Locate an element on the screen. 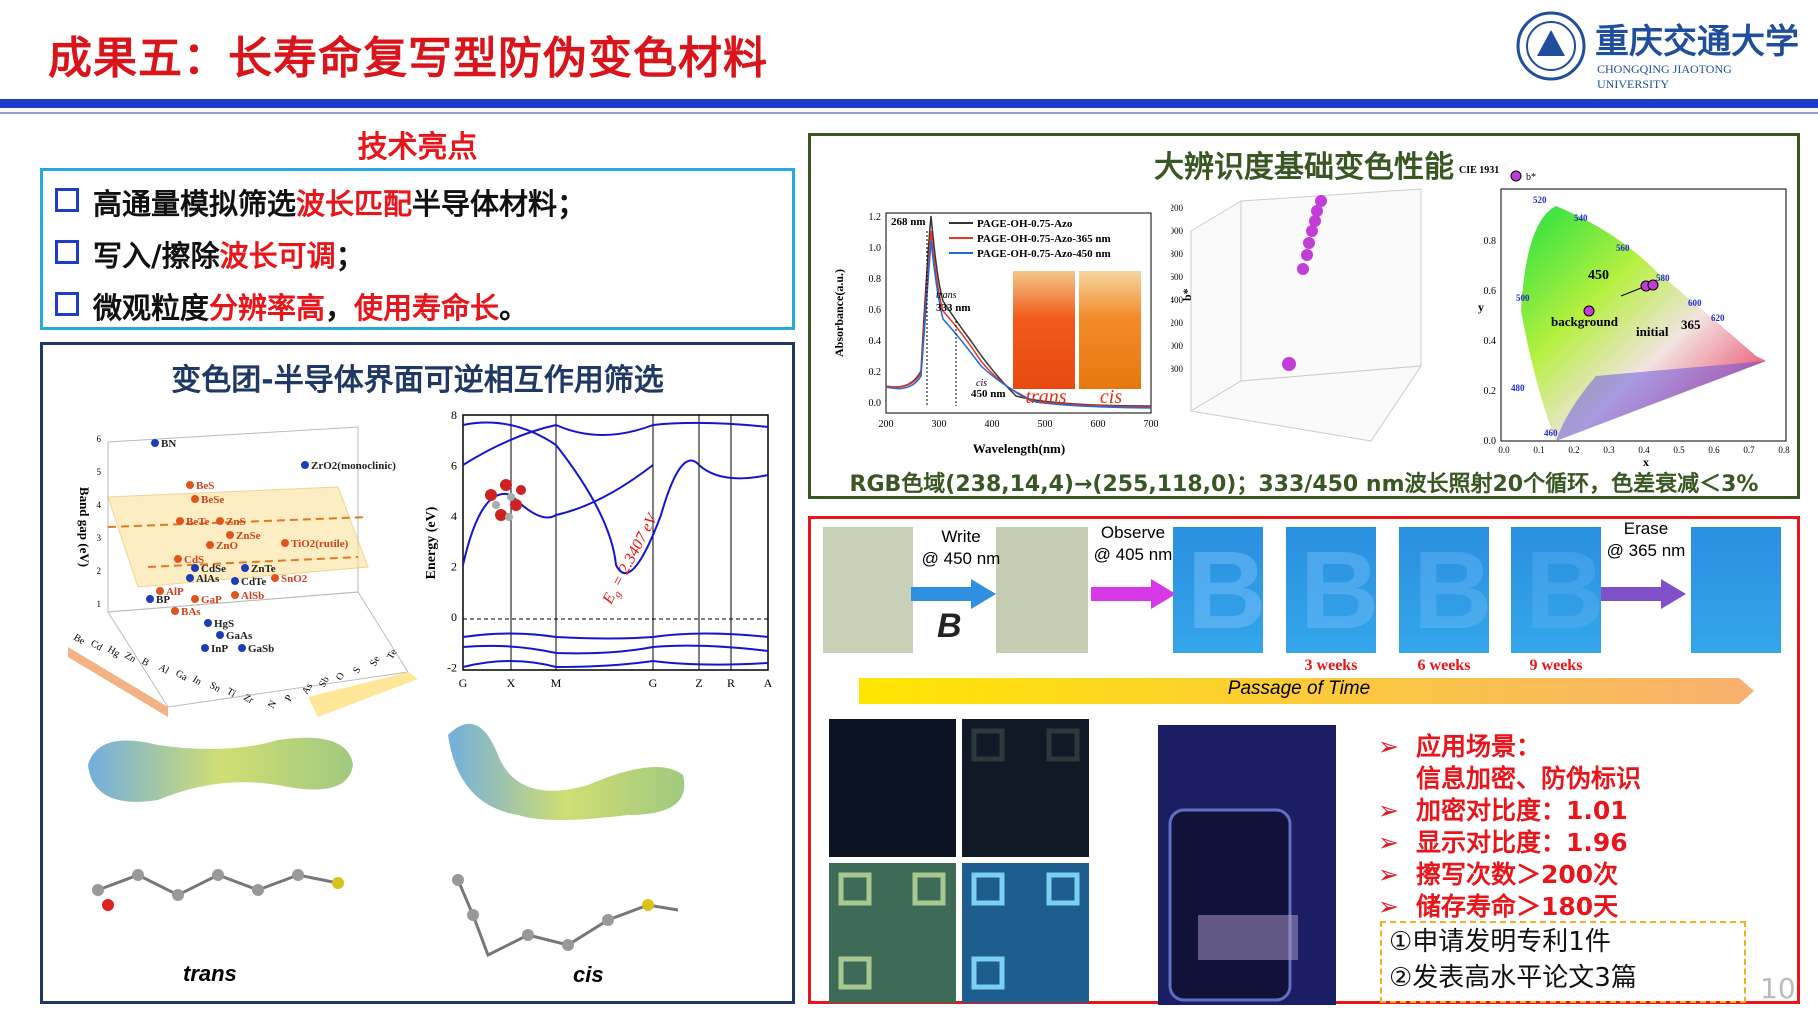  highlight-text: 写入/擦除 is located at coordinates (156, 256).